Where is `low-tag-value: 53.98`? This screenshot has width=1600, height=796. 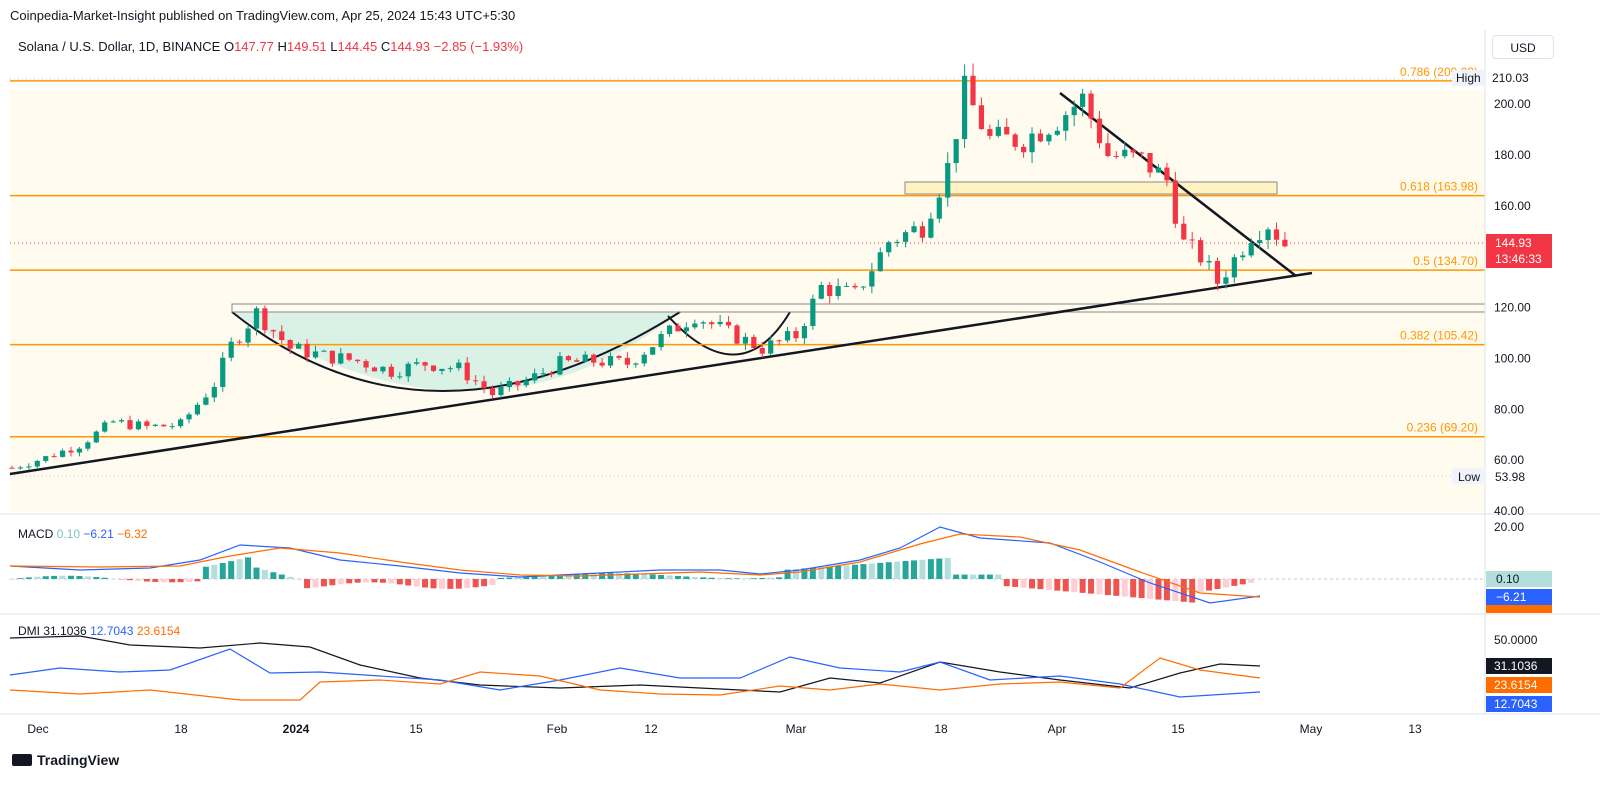 low-tag-value: 53.98 is located at coordinates (1510, 477).